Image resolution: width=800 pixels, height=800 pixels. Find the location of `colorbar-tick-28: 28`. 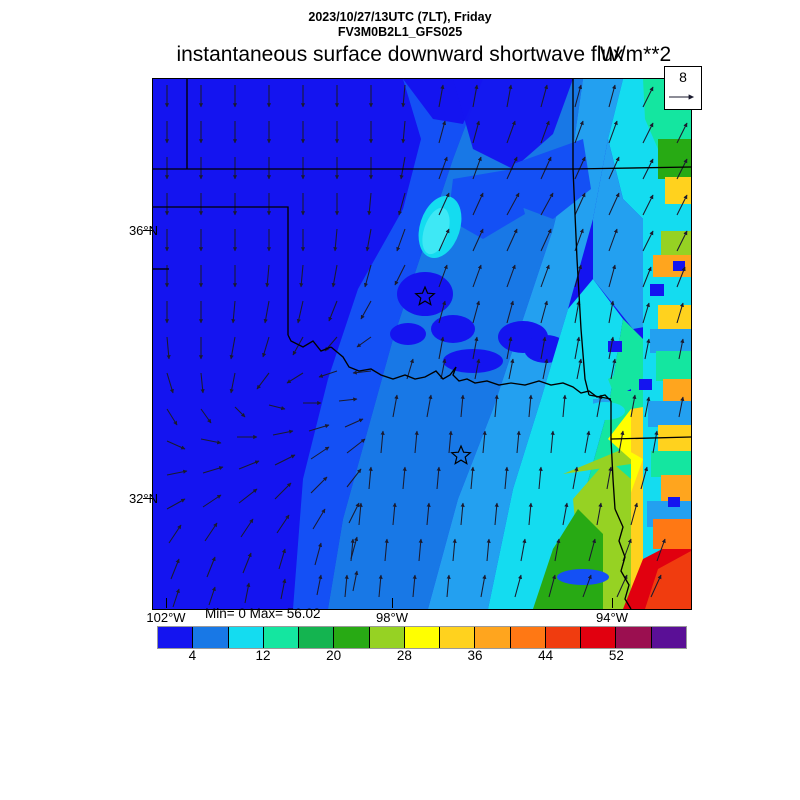

colorbar-tick-28: 28 is located at coordinates (404, 655).